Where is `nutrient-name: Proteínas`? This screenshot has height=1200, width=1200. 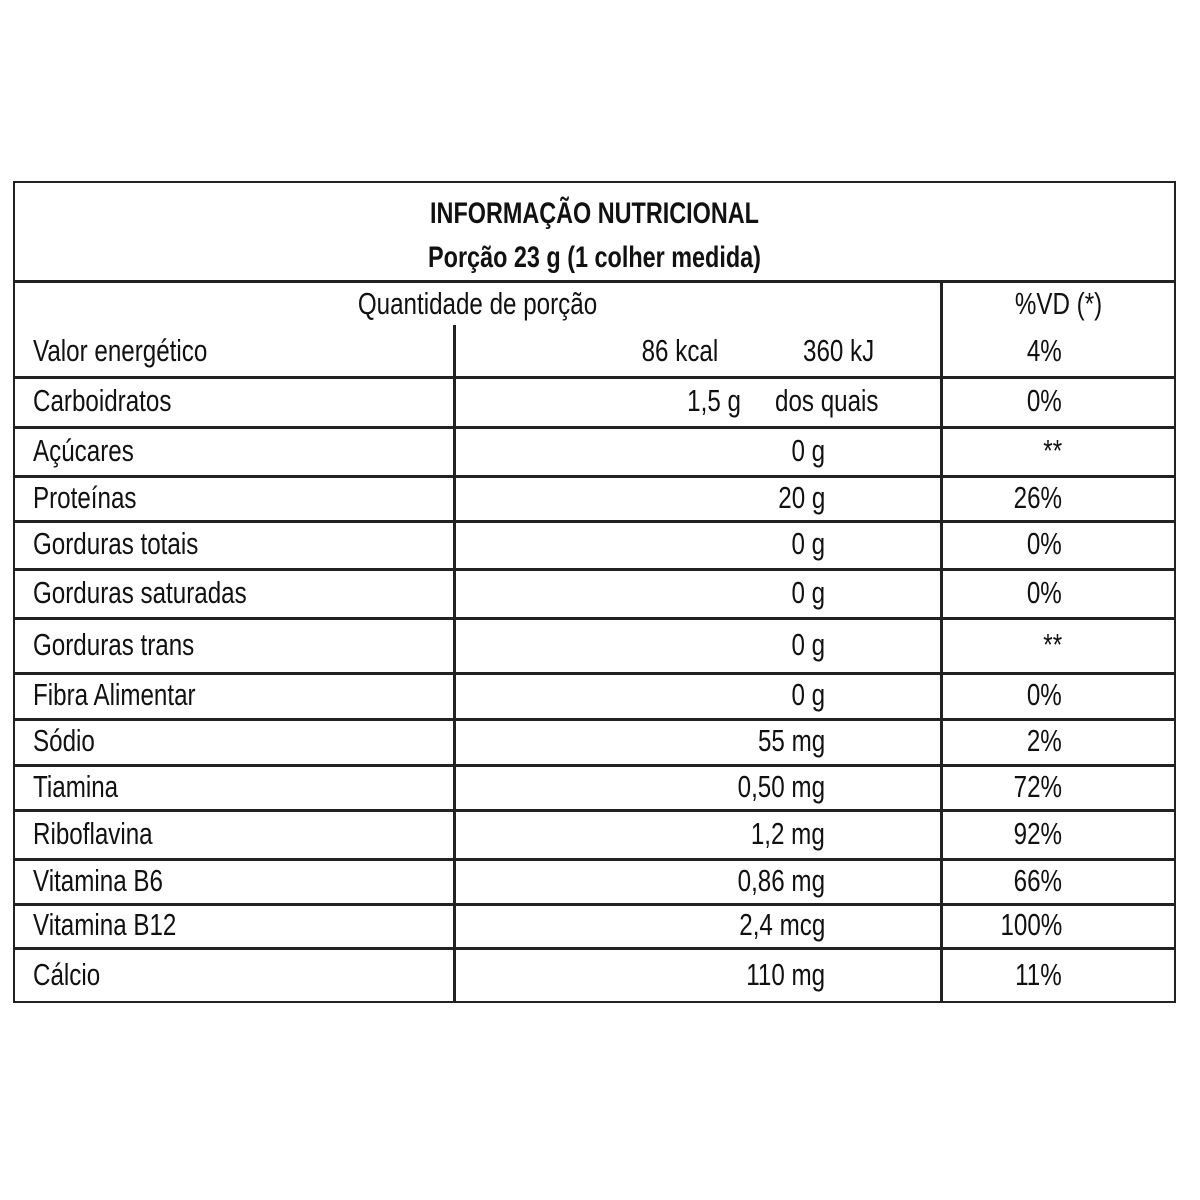
nutrient-name: Proteínas is located at coordinates (85, 497).